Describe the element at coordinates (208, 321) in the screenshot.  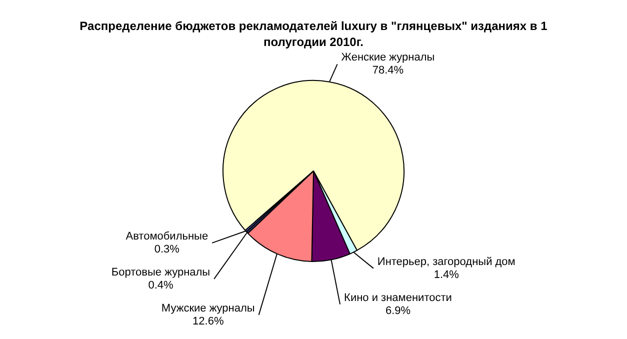
I see `data-label: 12.6%` at that location.